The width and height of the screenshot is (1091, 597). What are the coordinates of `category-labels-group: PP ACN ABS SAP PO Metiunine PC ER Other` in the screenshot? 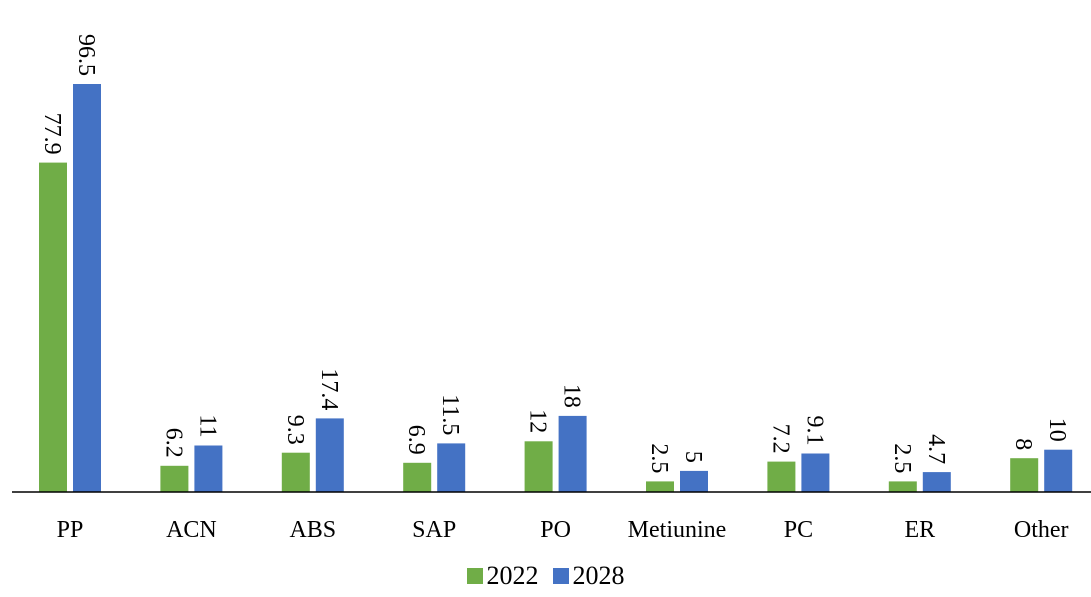 It's located at (563, 530).